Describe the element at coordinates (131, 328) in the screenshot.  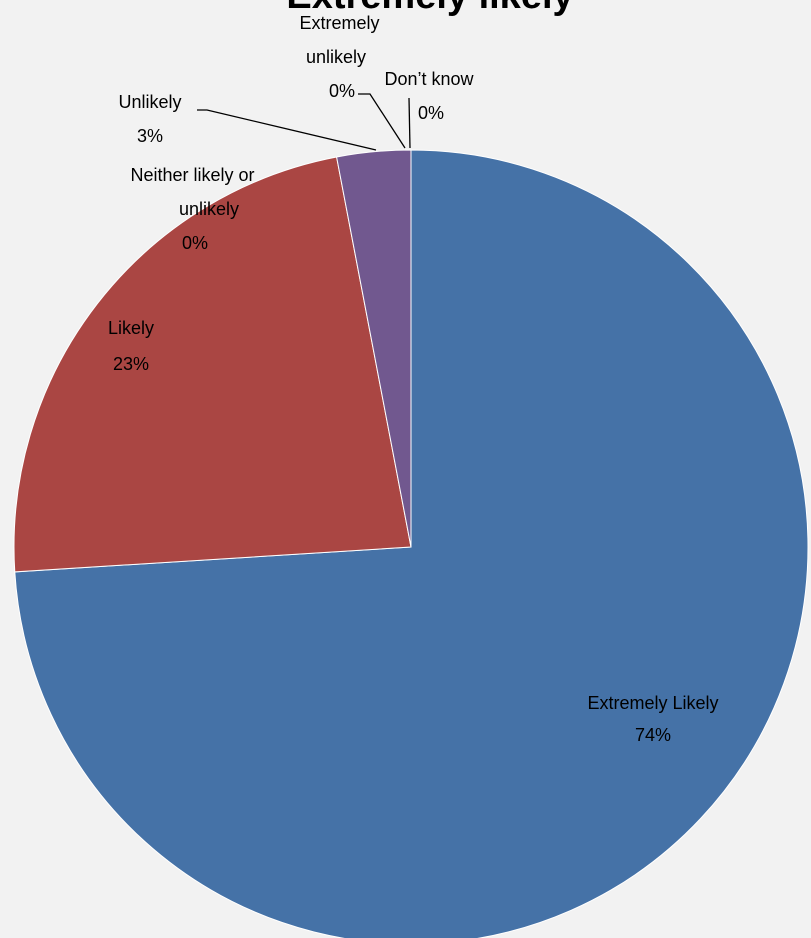
I see `label-likely-name: Likely` at that location.